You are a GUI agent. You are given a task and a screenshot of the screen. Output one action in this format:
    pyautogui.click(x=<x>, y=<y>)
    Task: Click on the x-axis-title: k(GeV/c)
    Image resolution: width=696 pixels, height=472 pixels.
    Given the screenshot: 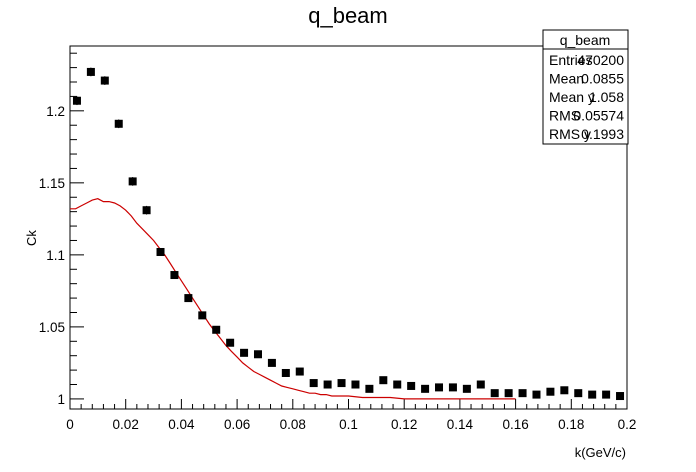 What is the action you would take?
    pyautogui.click(x=600, y=452)
    